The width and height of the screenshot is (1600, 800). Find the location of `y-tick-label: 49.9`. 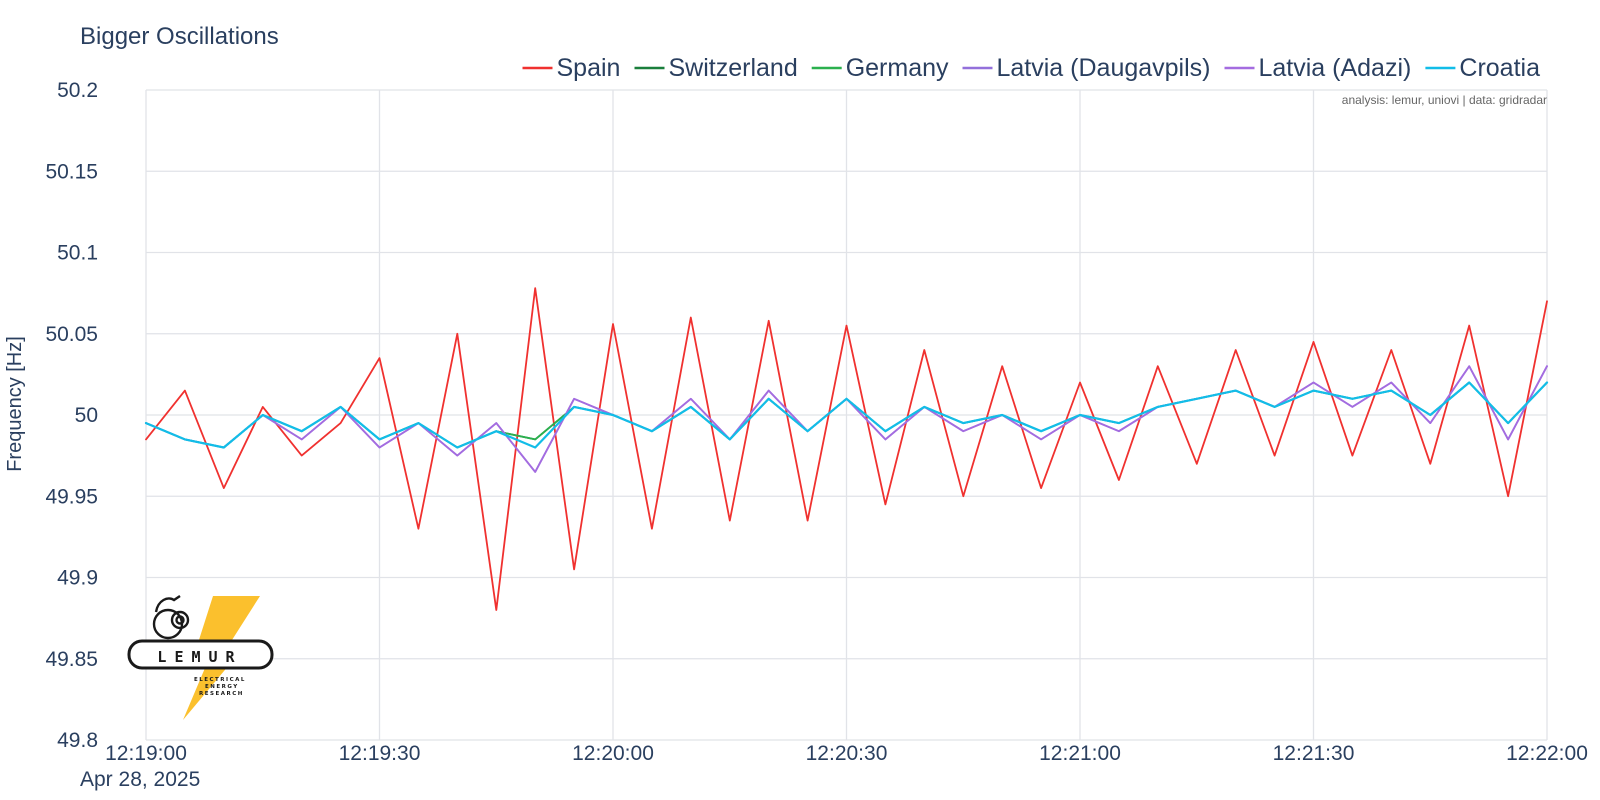

y-tick-label: 49.9 is located at coordinates (77, 578).